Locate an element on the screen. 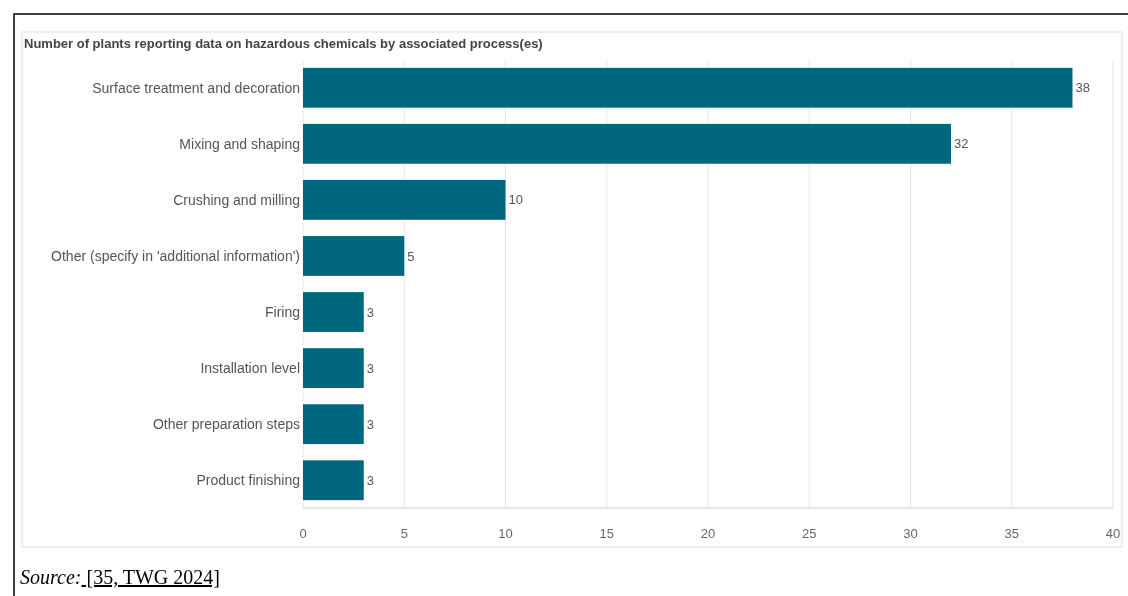 Image resolution: width=1128 pixels, height=596 pixels. y-tick-label: Mixing and shaping is located at coordinates (239, 143).